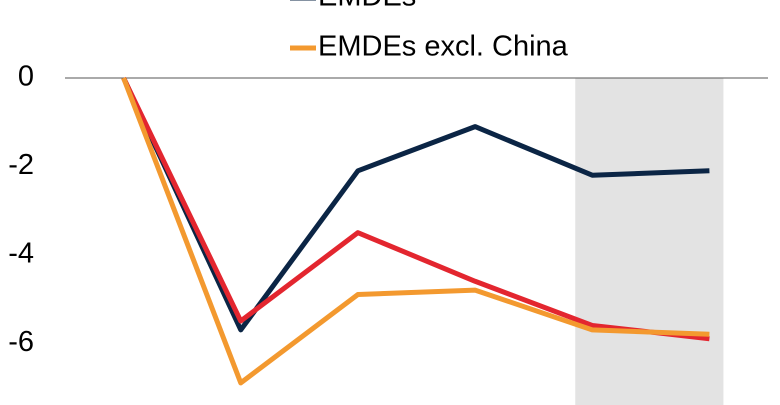  I want to click on y-tick-label: -6, so click(21, 342).